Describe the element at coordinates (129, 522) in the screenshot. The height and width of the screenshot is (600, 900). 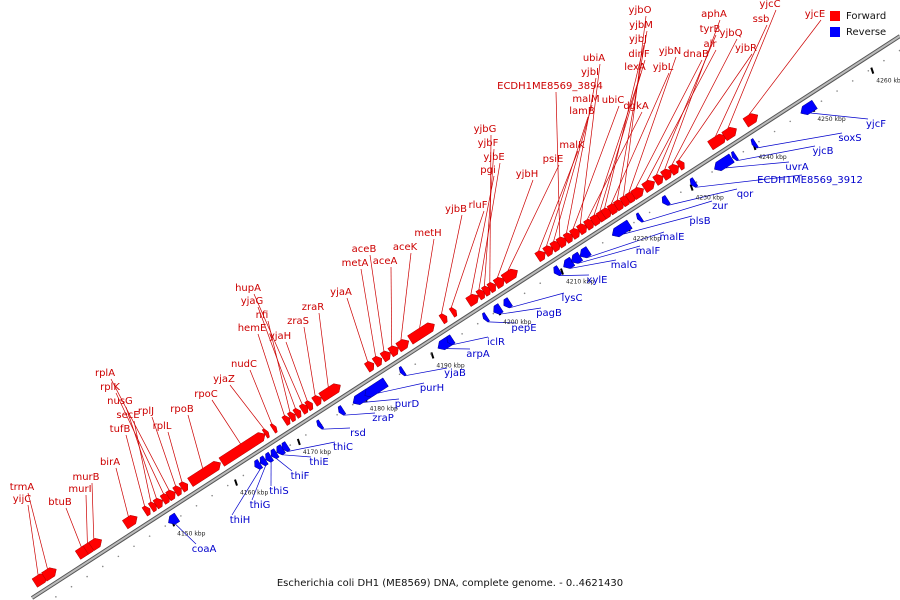
I see `forward-gene-bira` at that location.